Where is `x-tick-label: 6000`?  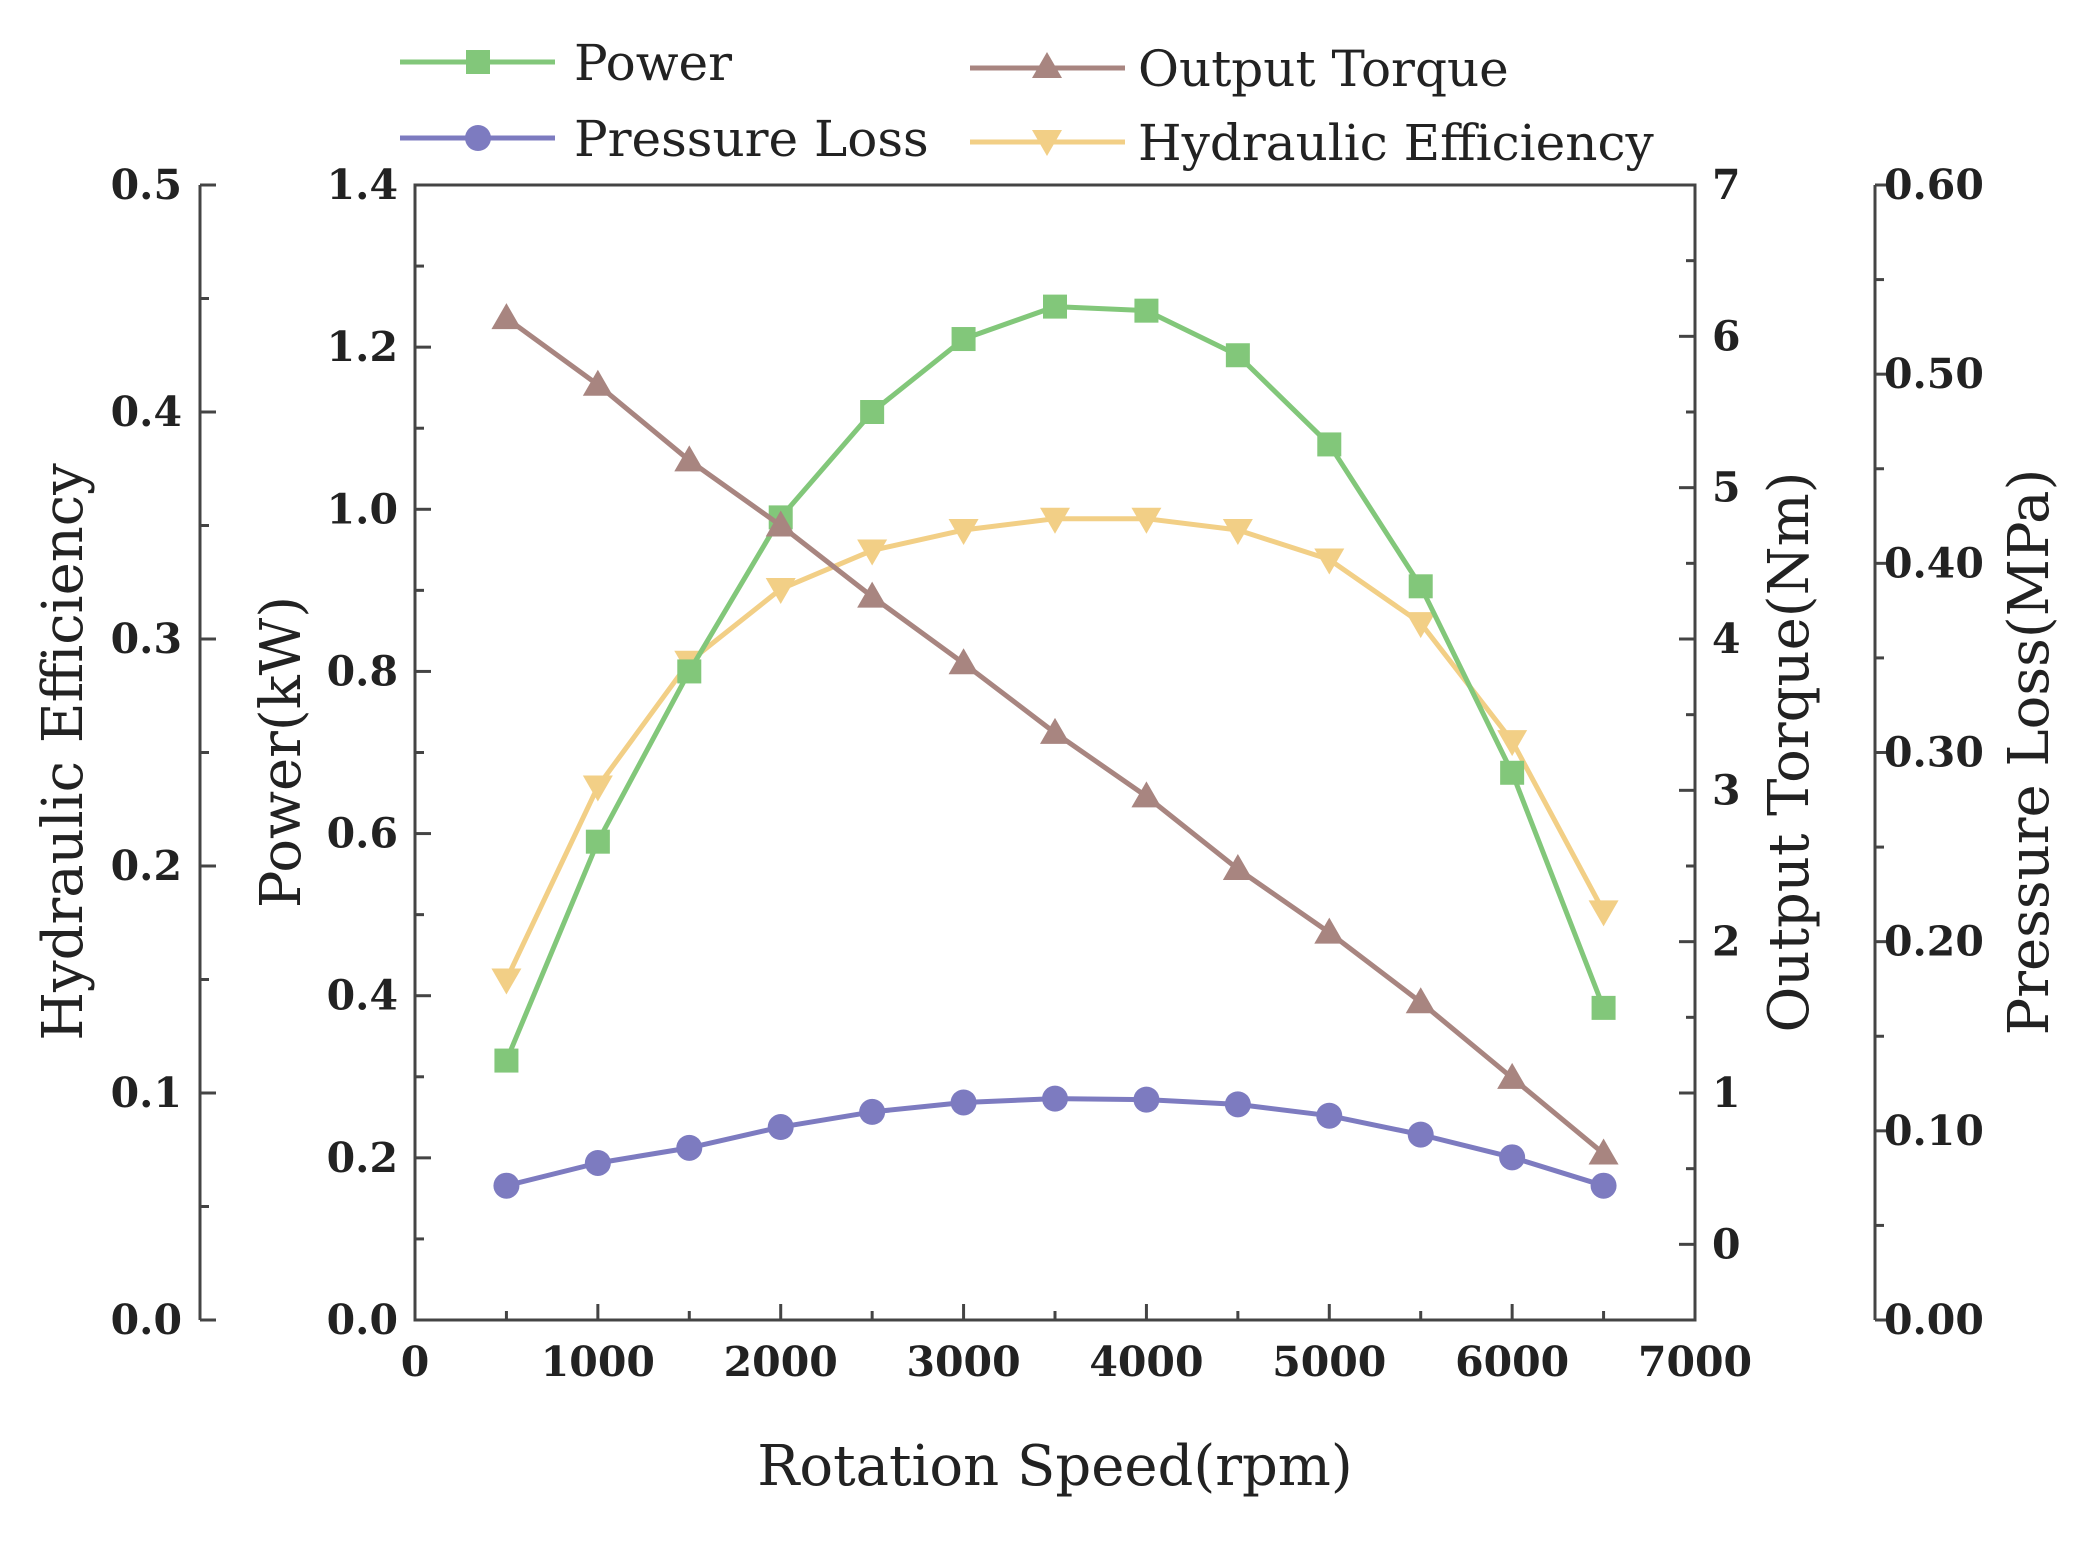 x-tick-label: 6000 is located at coordinates (1512, 1362).